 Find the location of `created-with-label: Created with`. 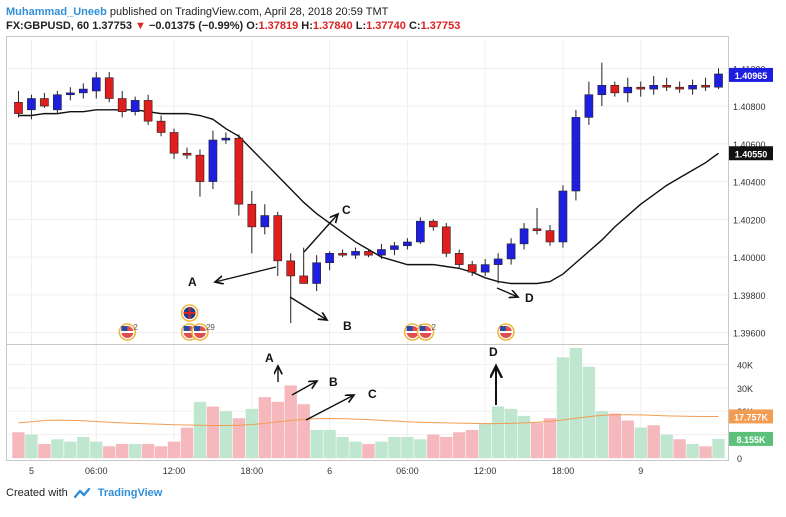

created-with-label: Created with is located at coordinates (37, 493).